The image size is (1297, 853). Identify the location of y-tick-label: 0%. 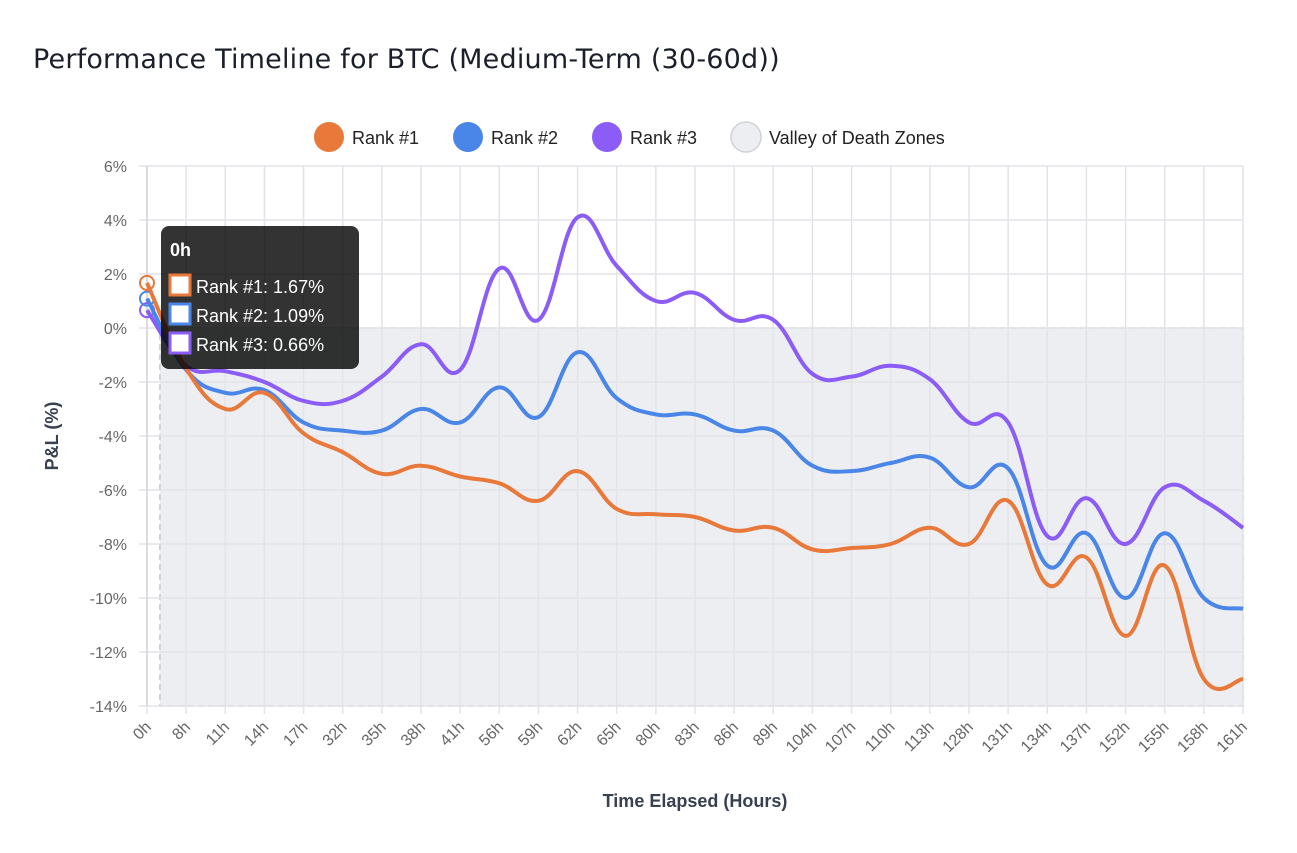
(115, 329).